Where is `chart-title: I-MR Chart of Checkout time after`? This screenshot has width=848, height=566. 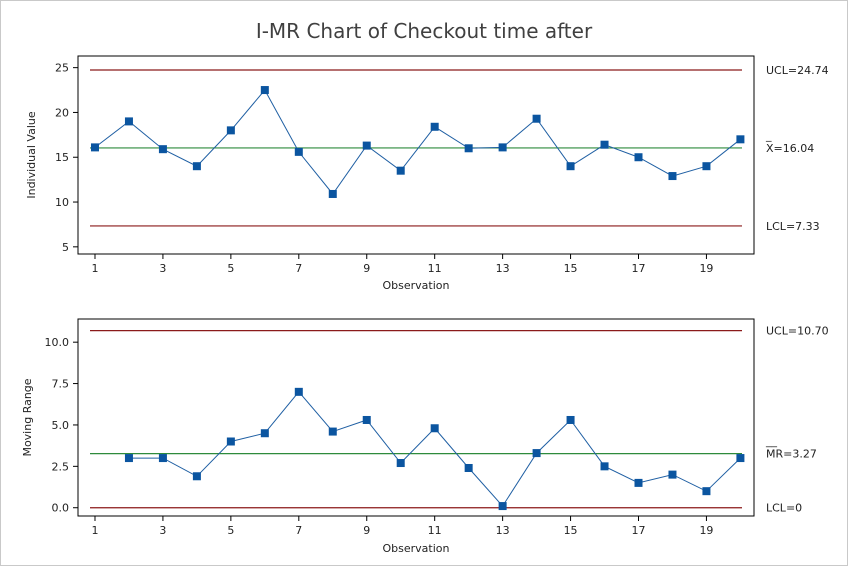
chart-title: I-MR Chart of Checkout time after is located at coordinates (424, 31).